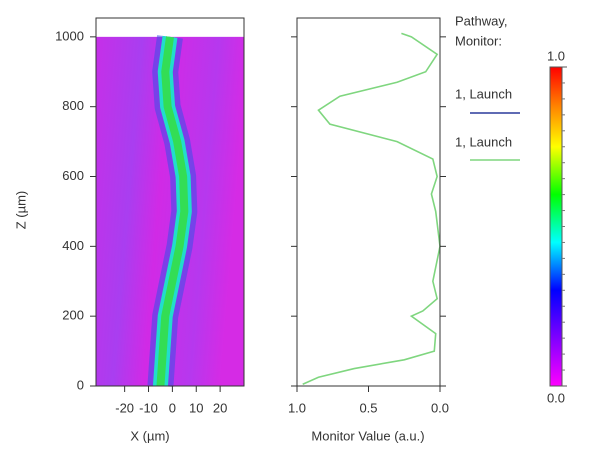  I want to click on x-tick-label: -20, so click(124, 407).